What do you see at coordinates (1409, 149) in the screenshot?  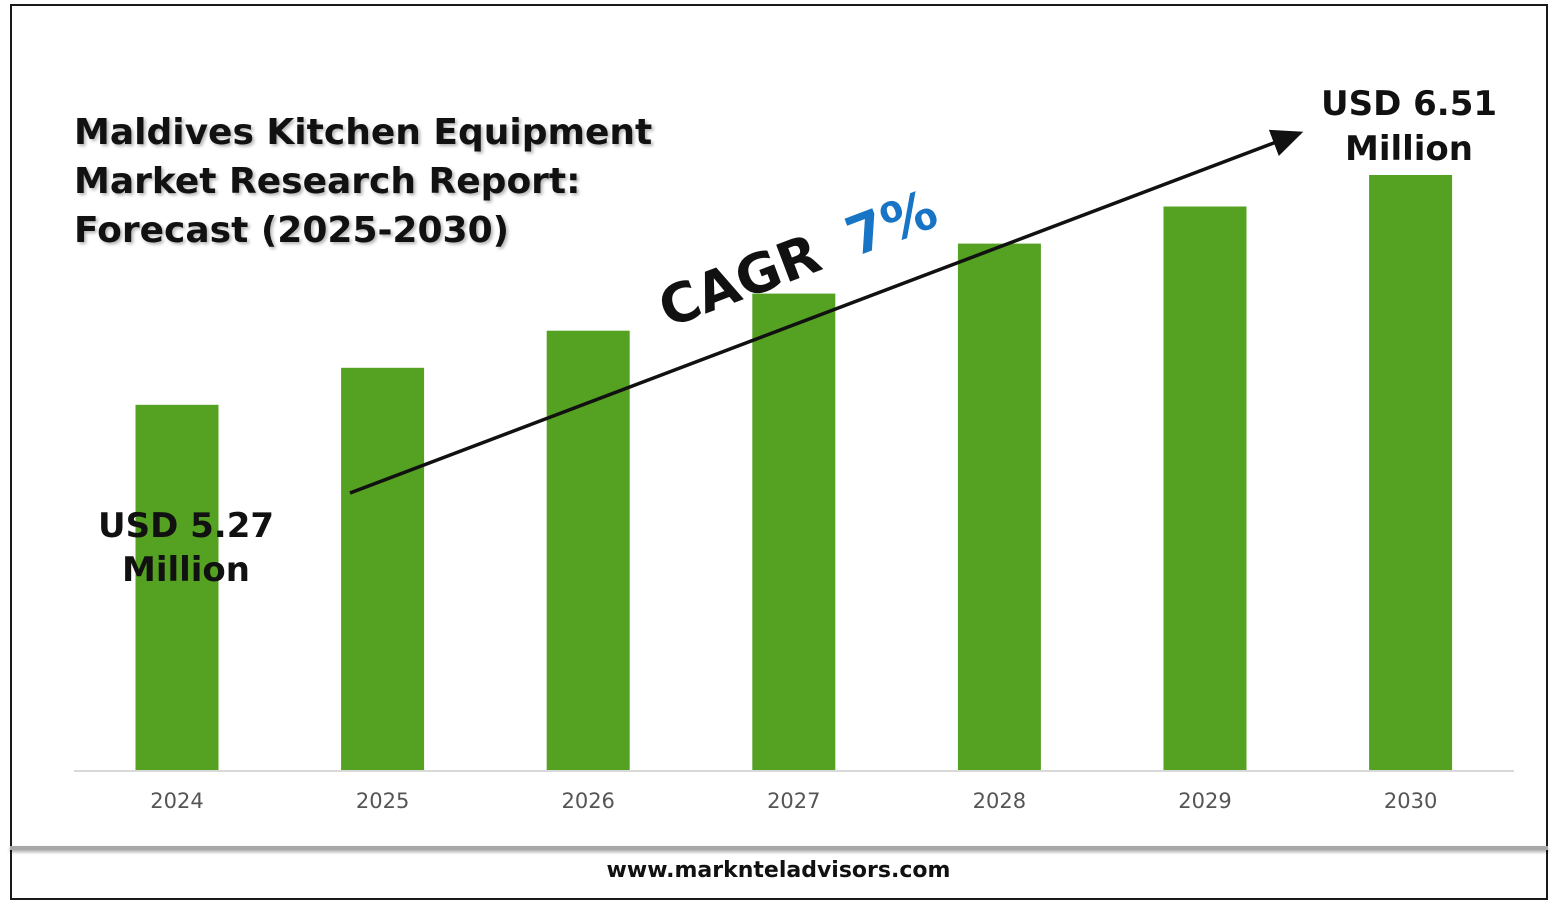 I see `end-value-label-line-2: Million` at bounding box center [1409, 149].